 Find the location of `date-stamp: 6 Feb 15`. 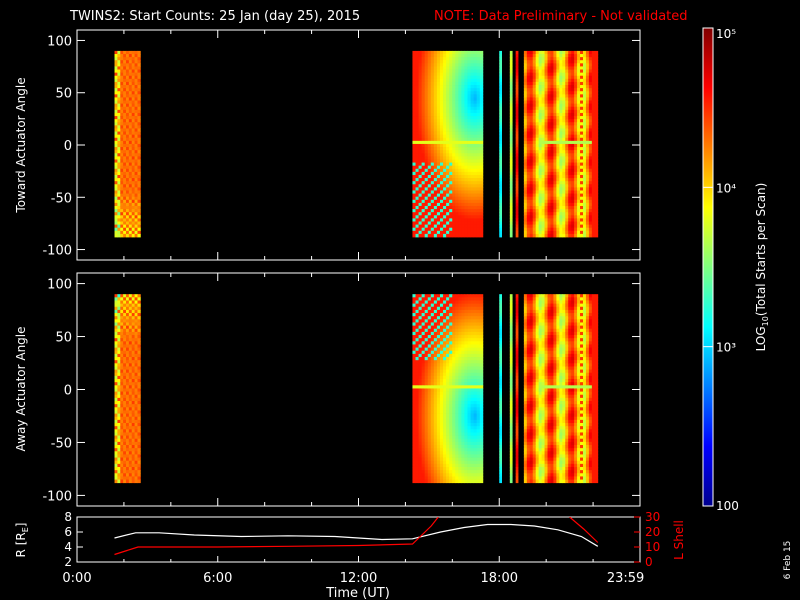

date-stamp: 6 Feb 15 is located at coordinates (788, 560).